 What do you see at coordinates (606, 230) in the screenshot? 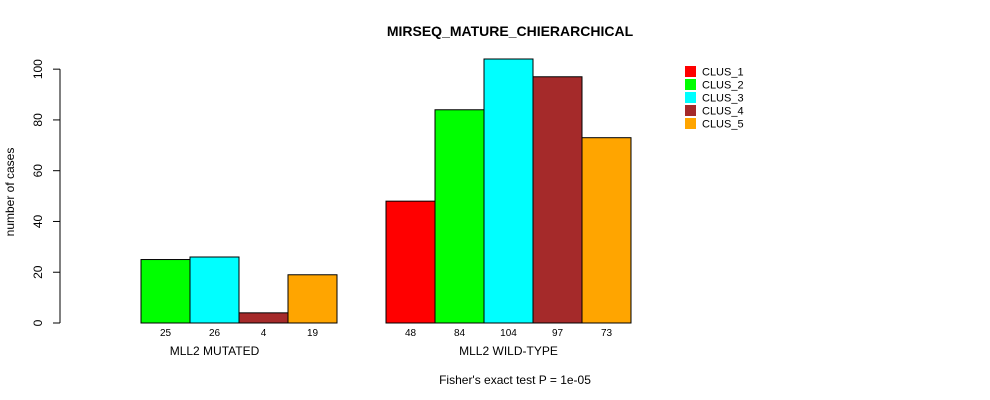
I see `bar-clus_5-wild-type` at bounding box center [606, 230].